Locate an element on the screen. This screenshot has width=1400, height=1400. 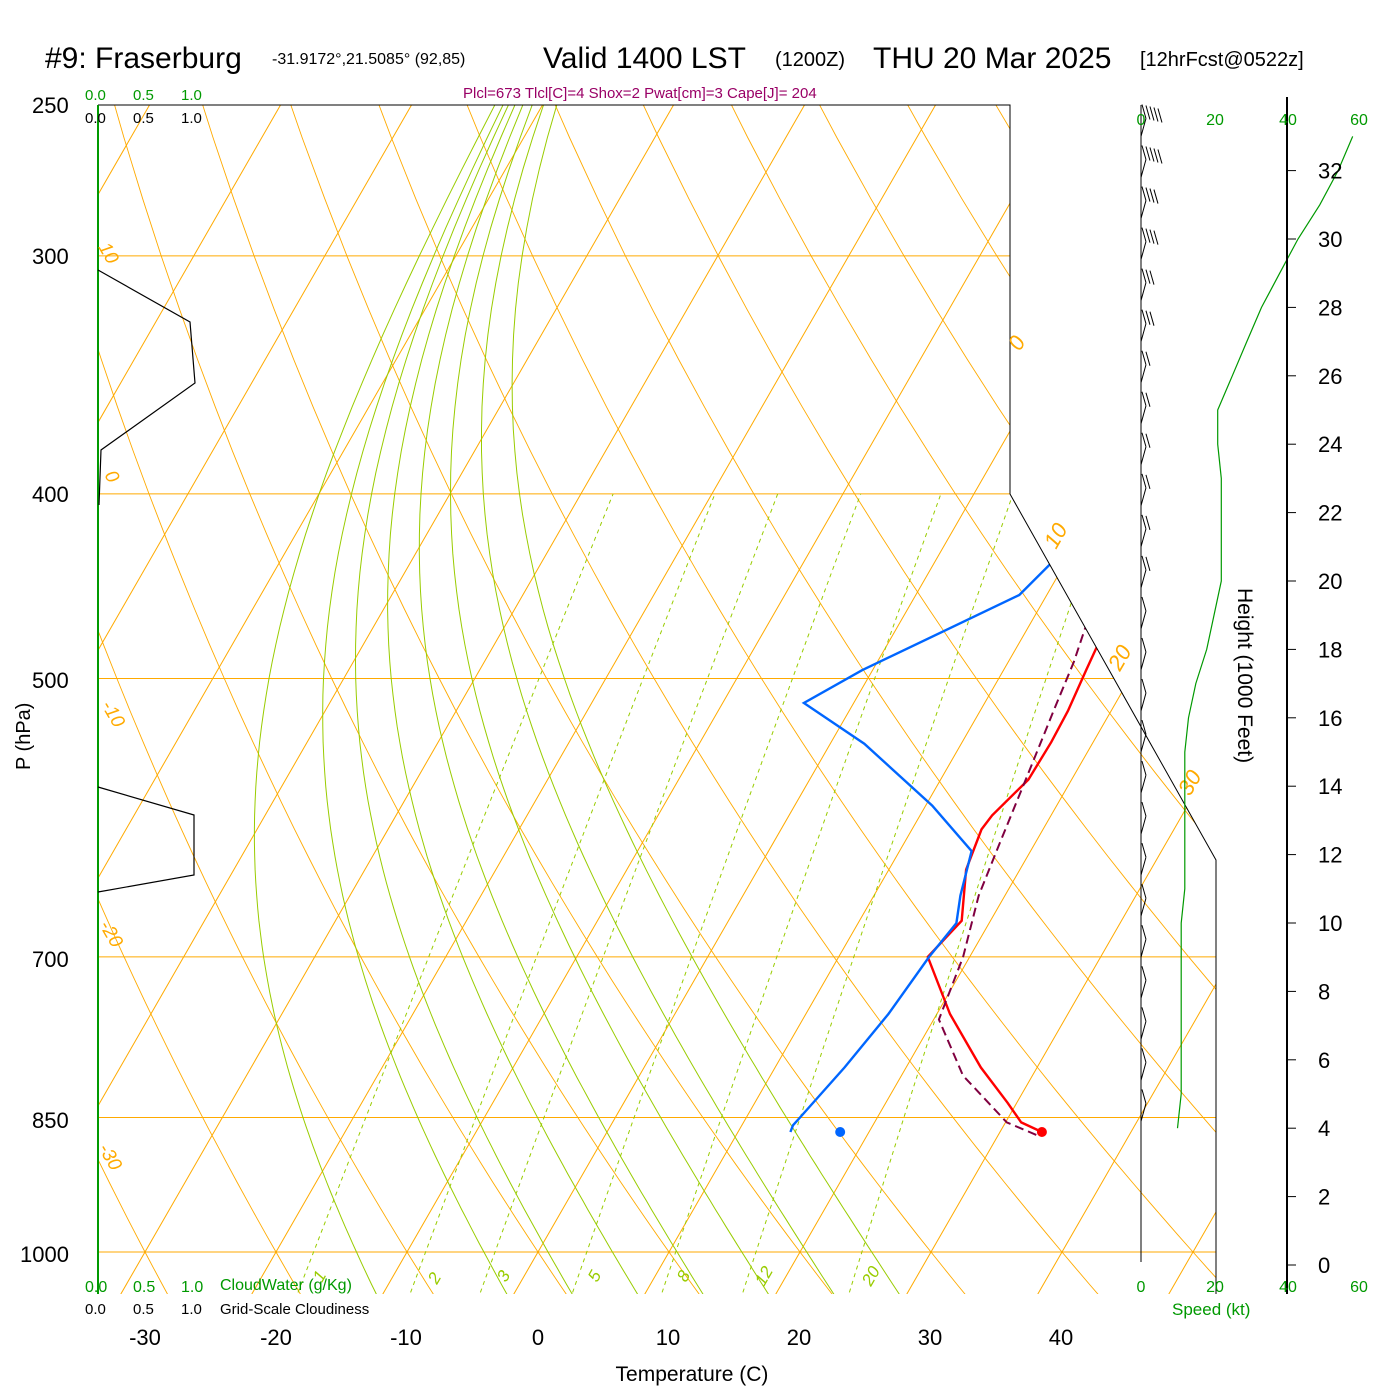
isotherm-label: 0 is located at coordinates (1017, 343).